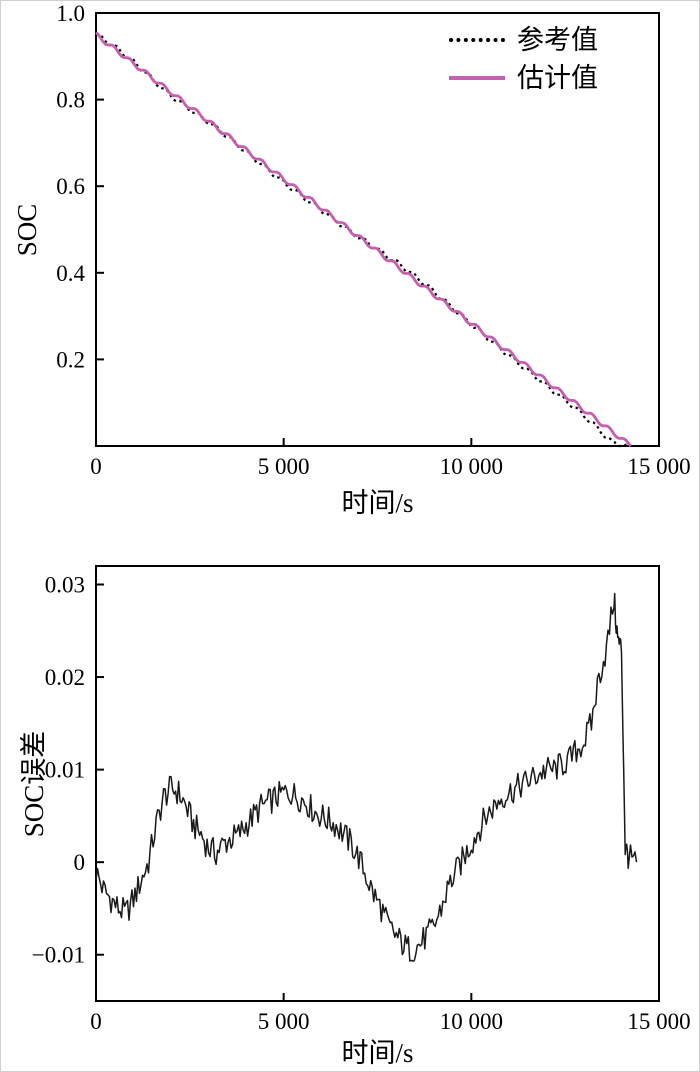 This screenshot has width=700, height=1072. What do you see at coordinates (65, 677) in the screenshot?
I see `y-tick-label: 0.02` at bounding box center [65, 677].